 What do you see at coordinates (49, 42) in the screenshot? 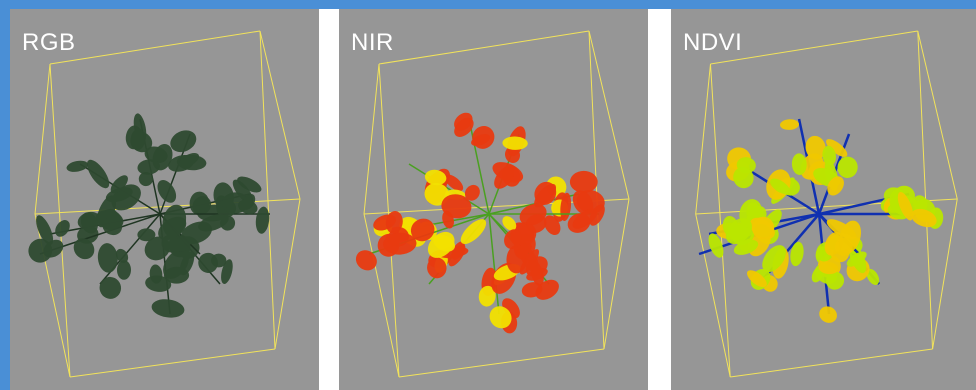
I see `panel-label-rgb: RGB` at bounding box center [49, 42].